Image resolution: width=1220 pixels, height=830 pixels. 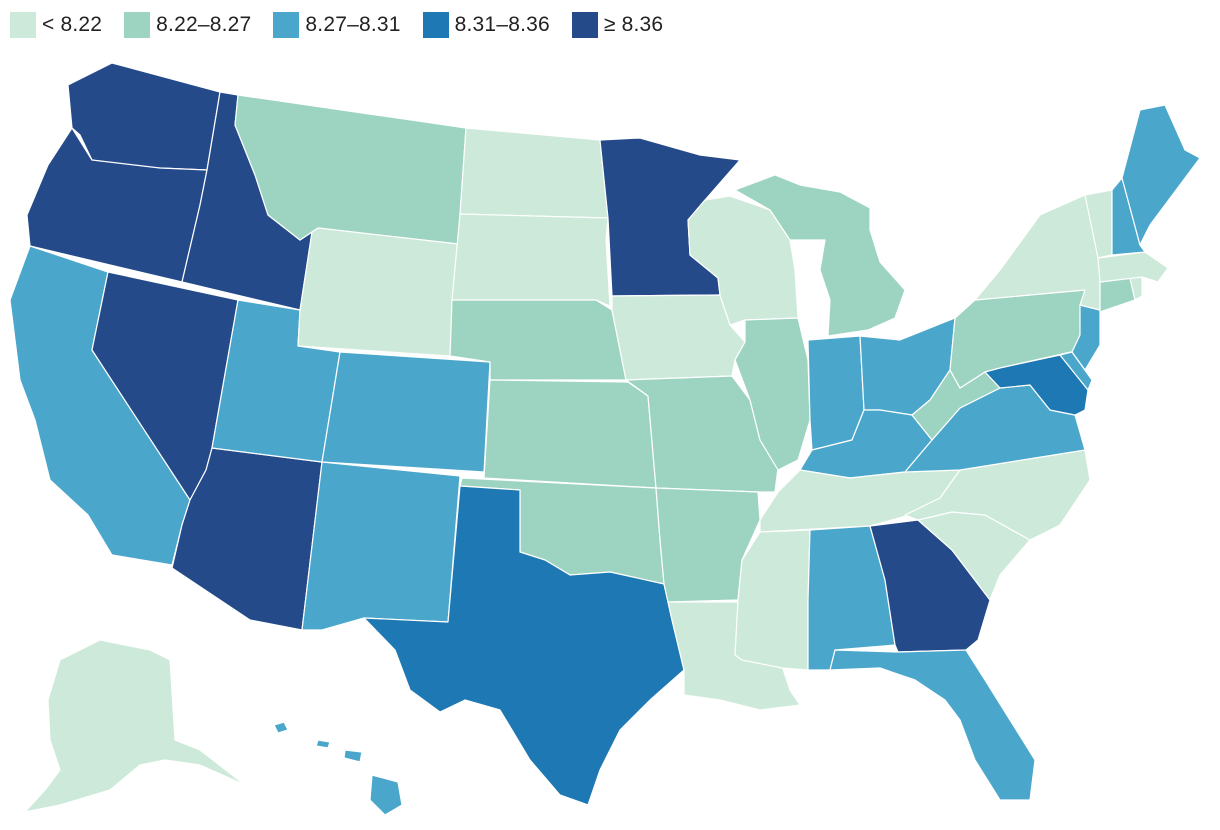 I want to click on legend-item: 8.31–8.36, so click(x=486, y=25).